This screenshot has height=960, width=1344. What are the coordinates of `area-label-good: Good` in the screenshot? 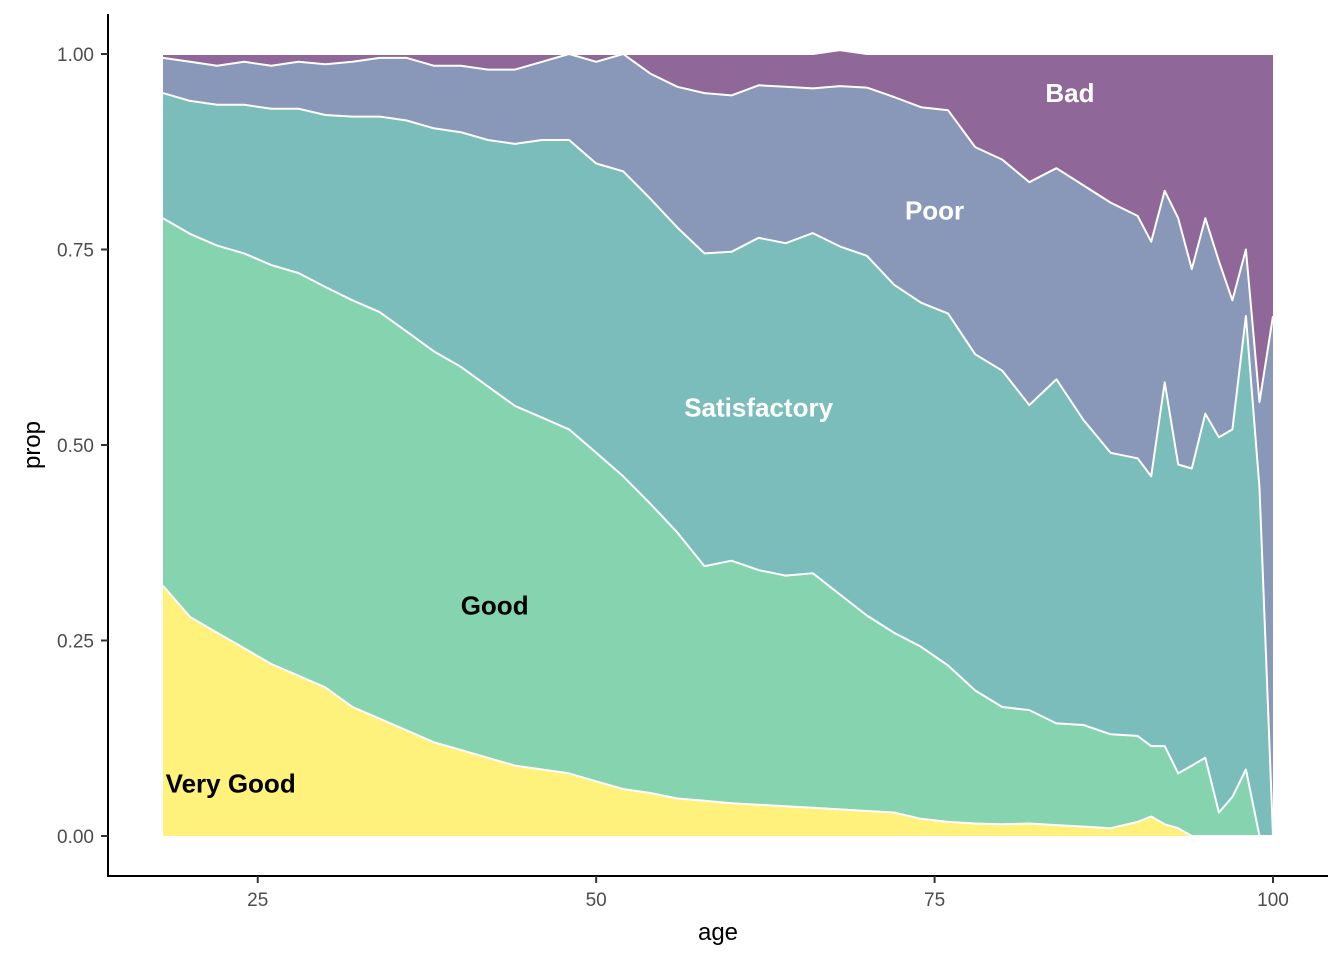 It's located at (495, 605).